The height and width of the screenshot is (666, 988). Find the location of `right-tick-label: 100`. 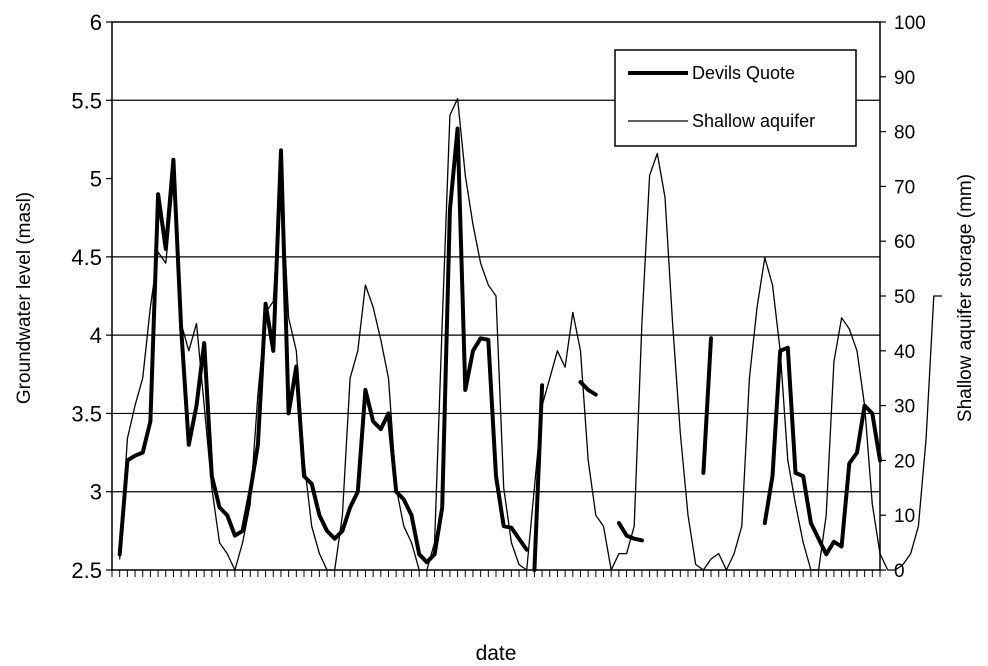

right-tick-label: 100 is located at coordinates (910, 23).